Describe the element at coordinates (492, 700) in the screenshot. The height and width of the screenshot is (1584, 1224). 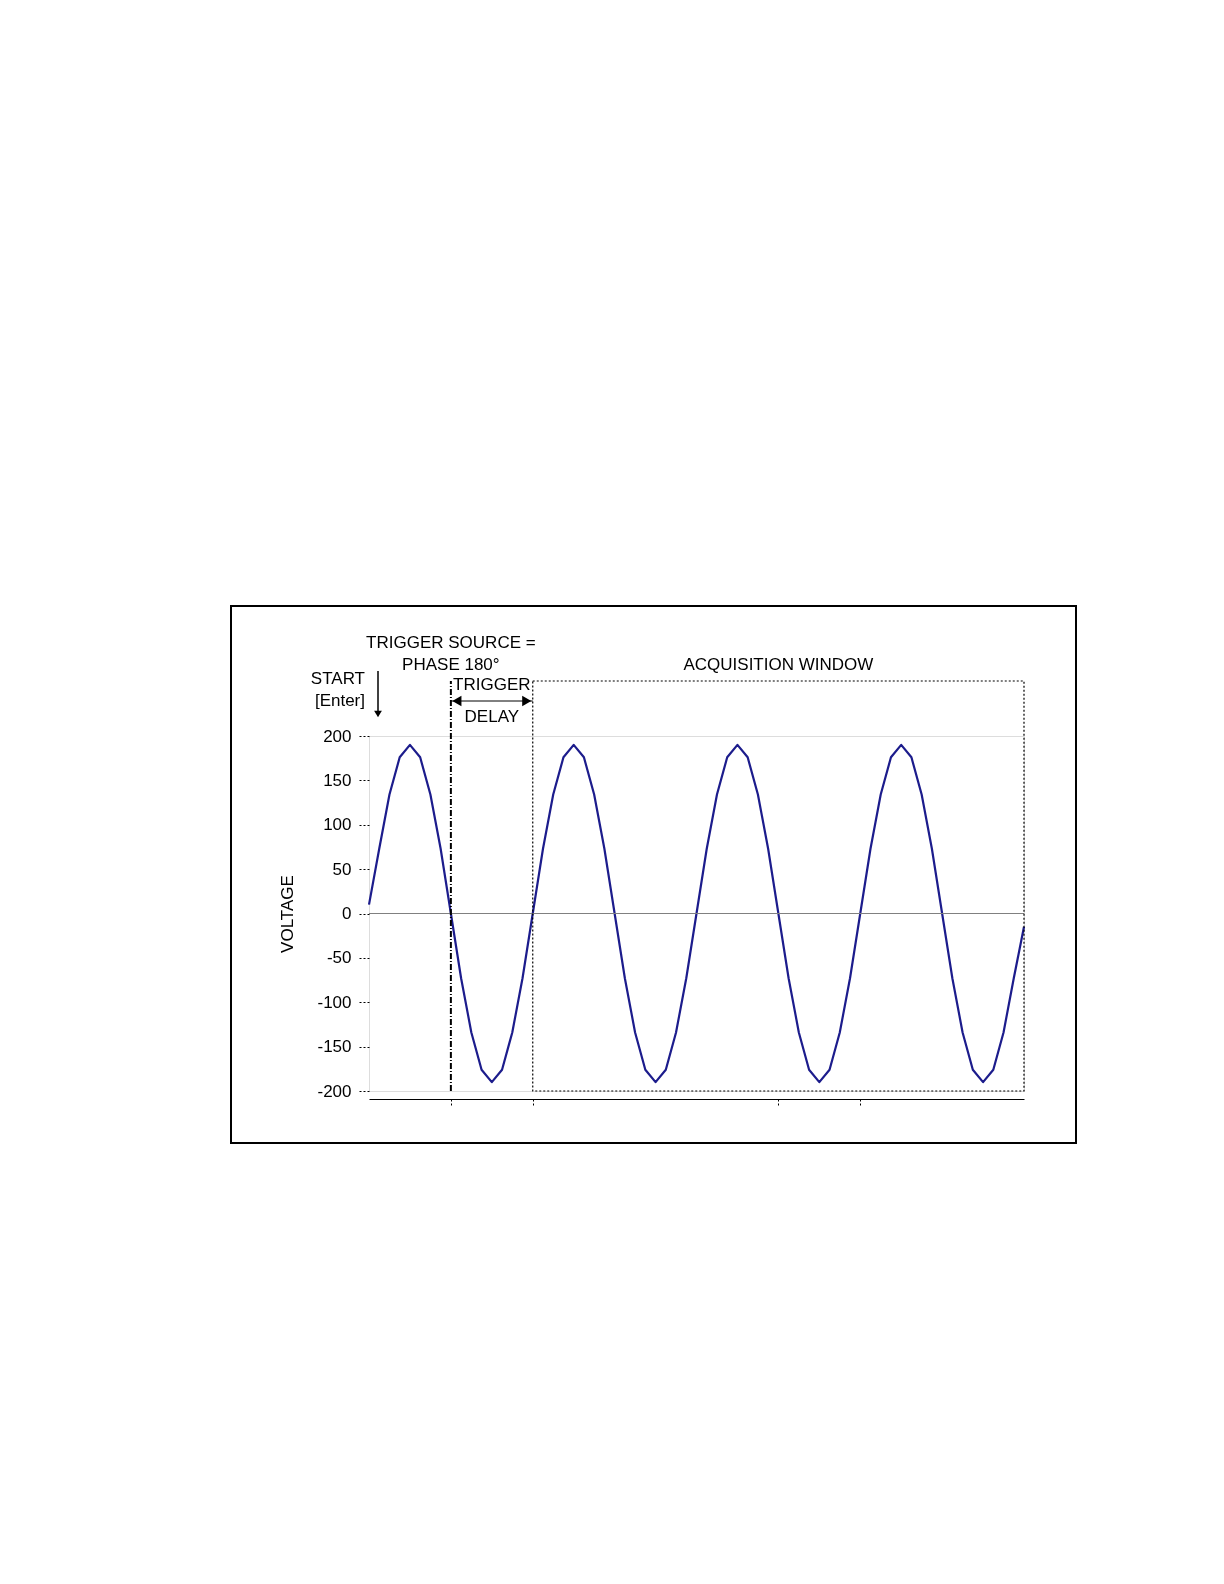
I see `text: TRIGGER DELAY` at that location.